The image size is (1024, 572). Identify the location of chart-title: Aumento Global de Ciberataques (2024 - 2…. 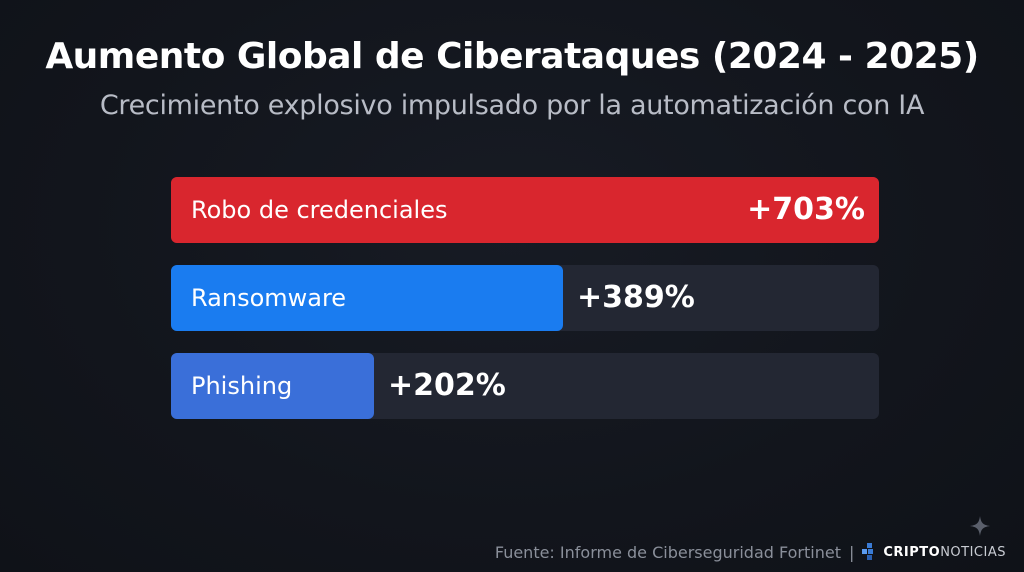
(512, 56).